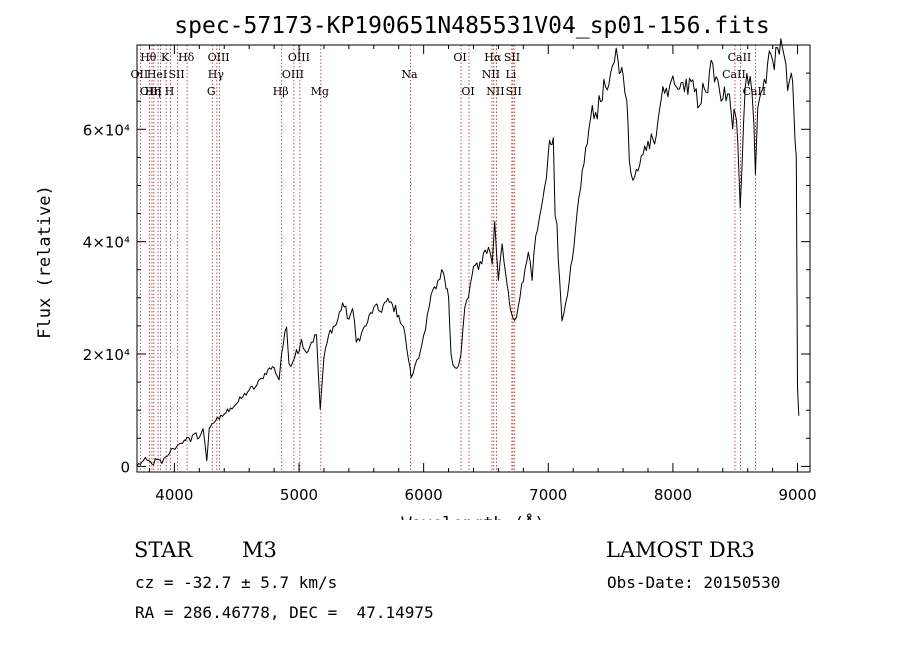  I want to click on x-axis-label: Wavelength (Å), so click(472, 516).